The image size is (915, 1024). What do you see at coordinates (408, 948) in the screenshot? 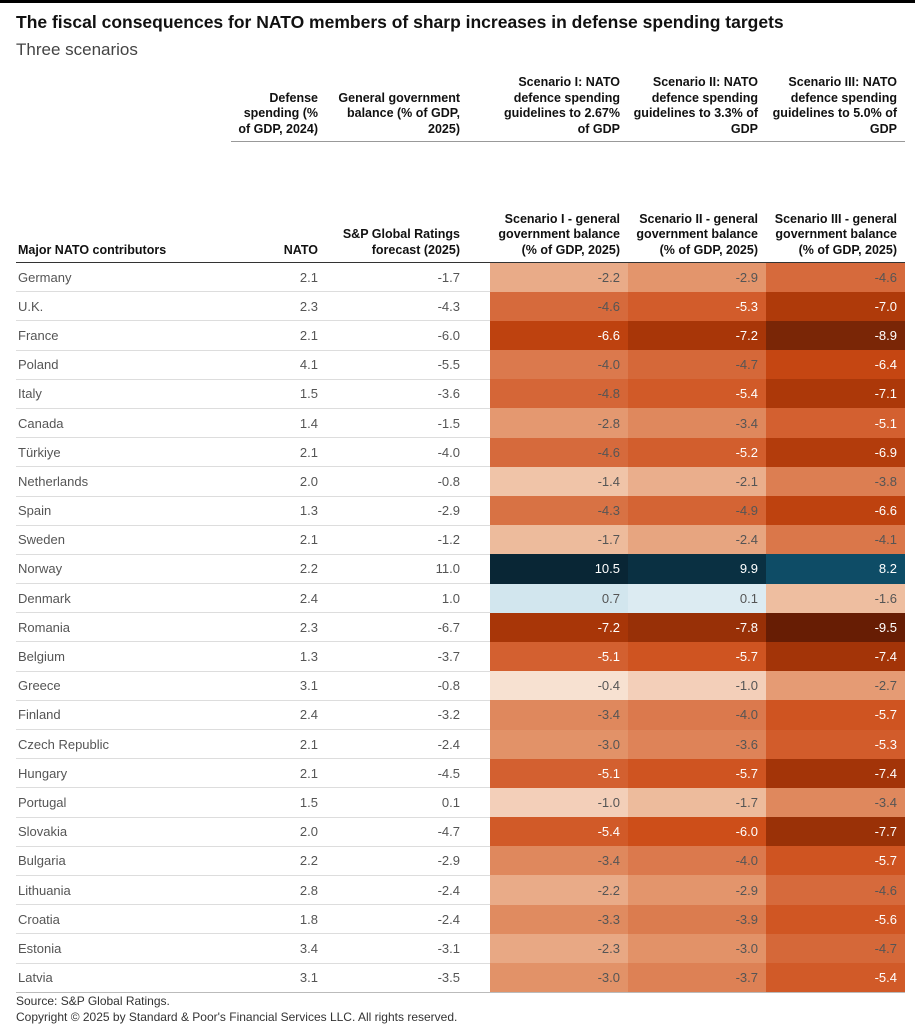
I see `cell: -3.1` at bounding box center [408, 948].